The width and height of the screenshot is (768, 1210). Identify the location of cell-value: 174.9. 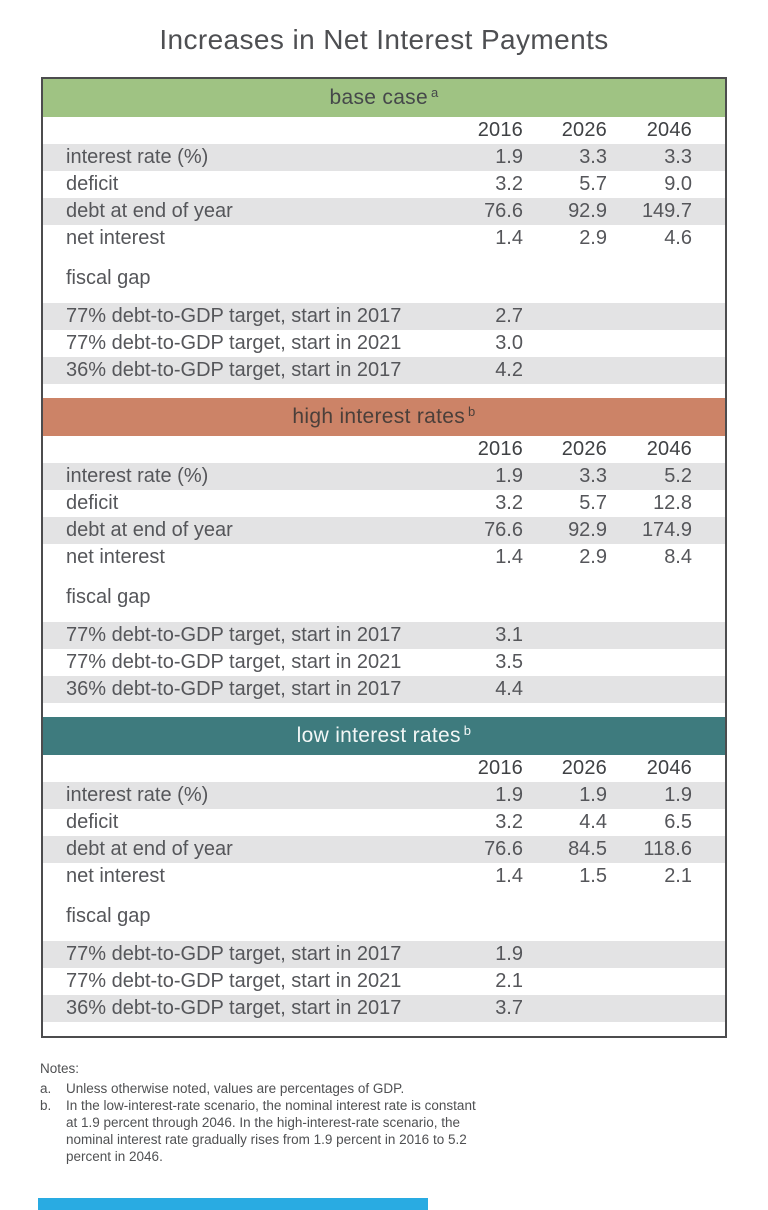
(666, 530).